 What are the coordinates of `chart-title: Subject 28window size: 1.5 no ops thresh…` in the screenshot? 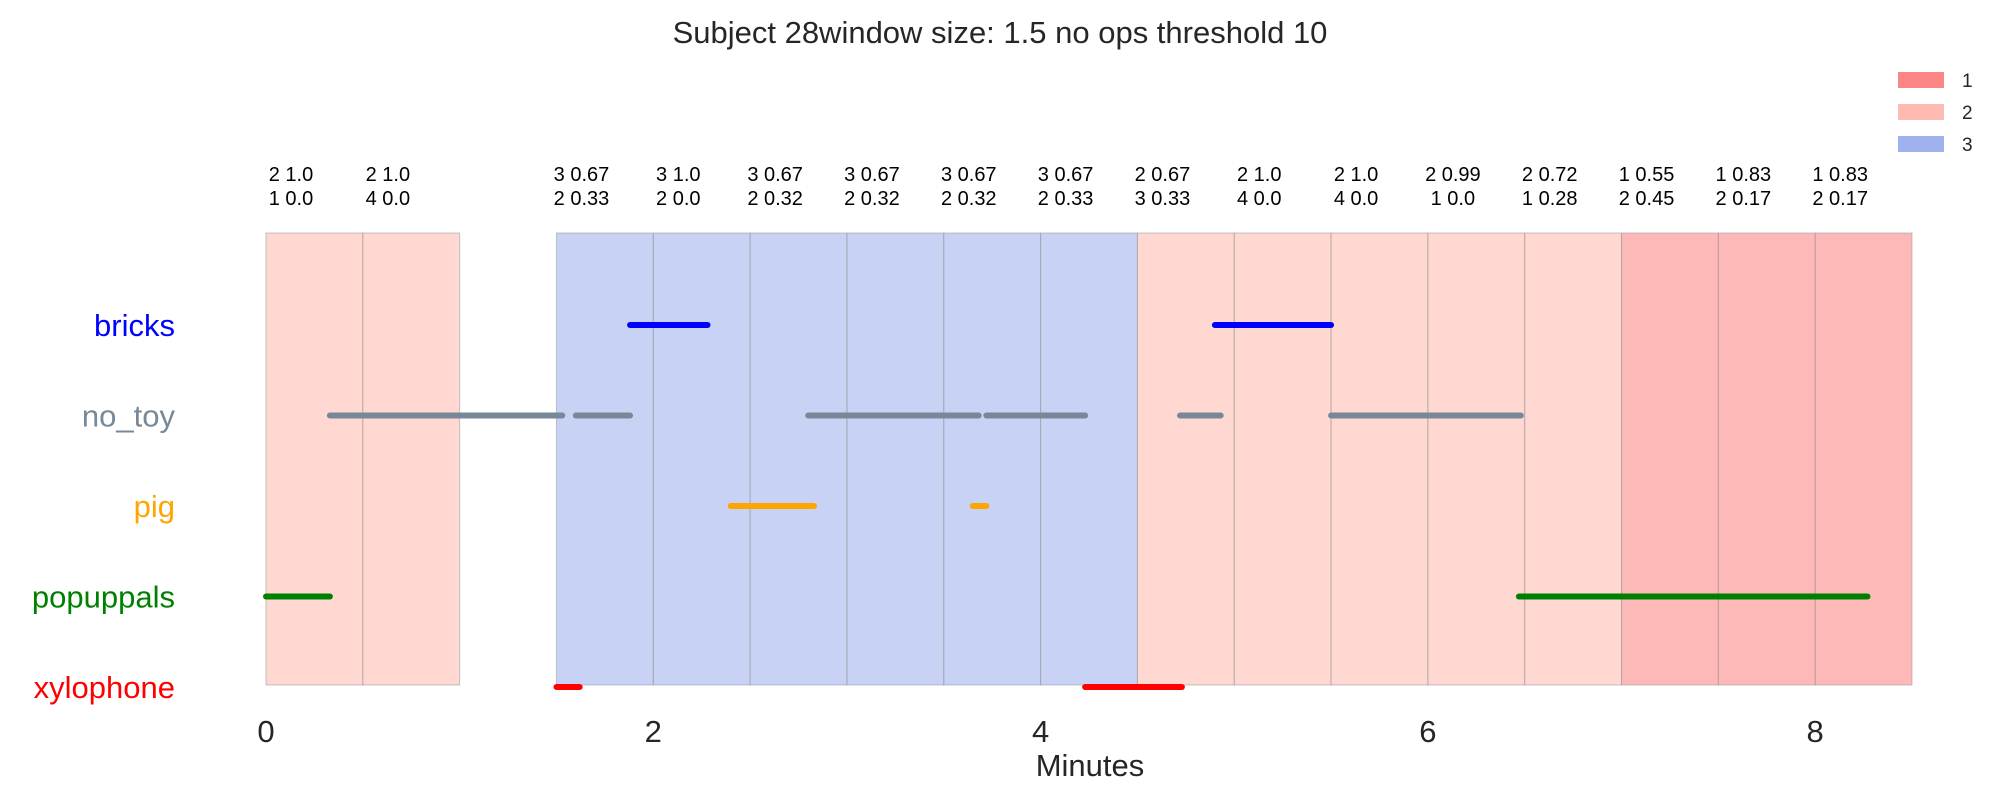 It's located at (1000, 32).